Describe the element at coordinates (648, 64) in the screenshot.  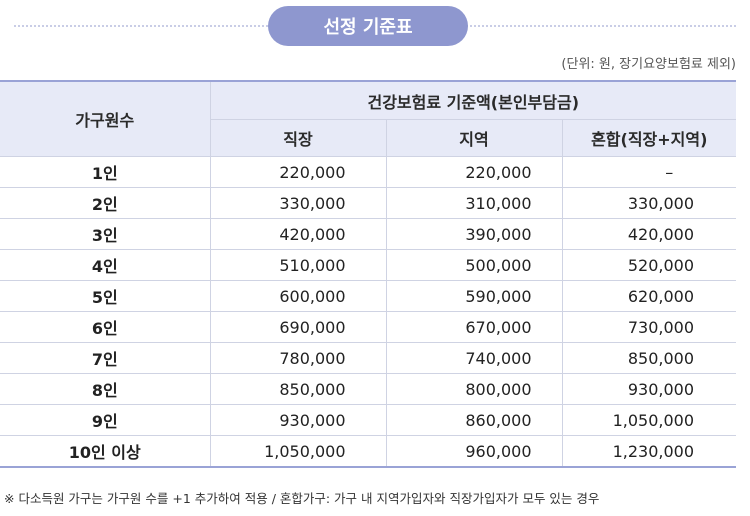
I see `unit-note: (단위: 원, 장기요양보험료 제외)` at that location.